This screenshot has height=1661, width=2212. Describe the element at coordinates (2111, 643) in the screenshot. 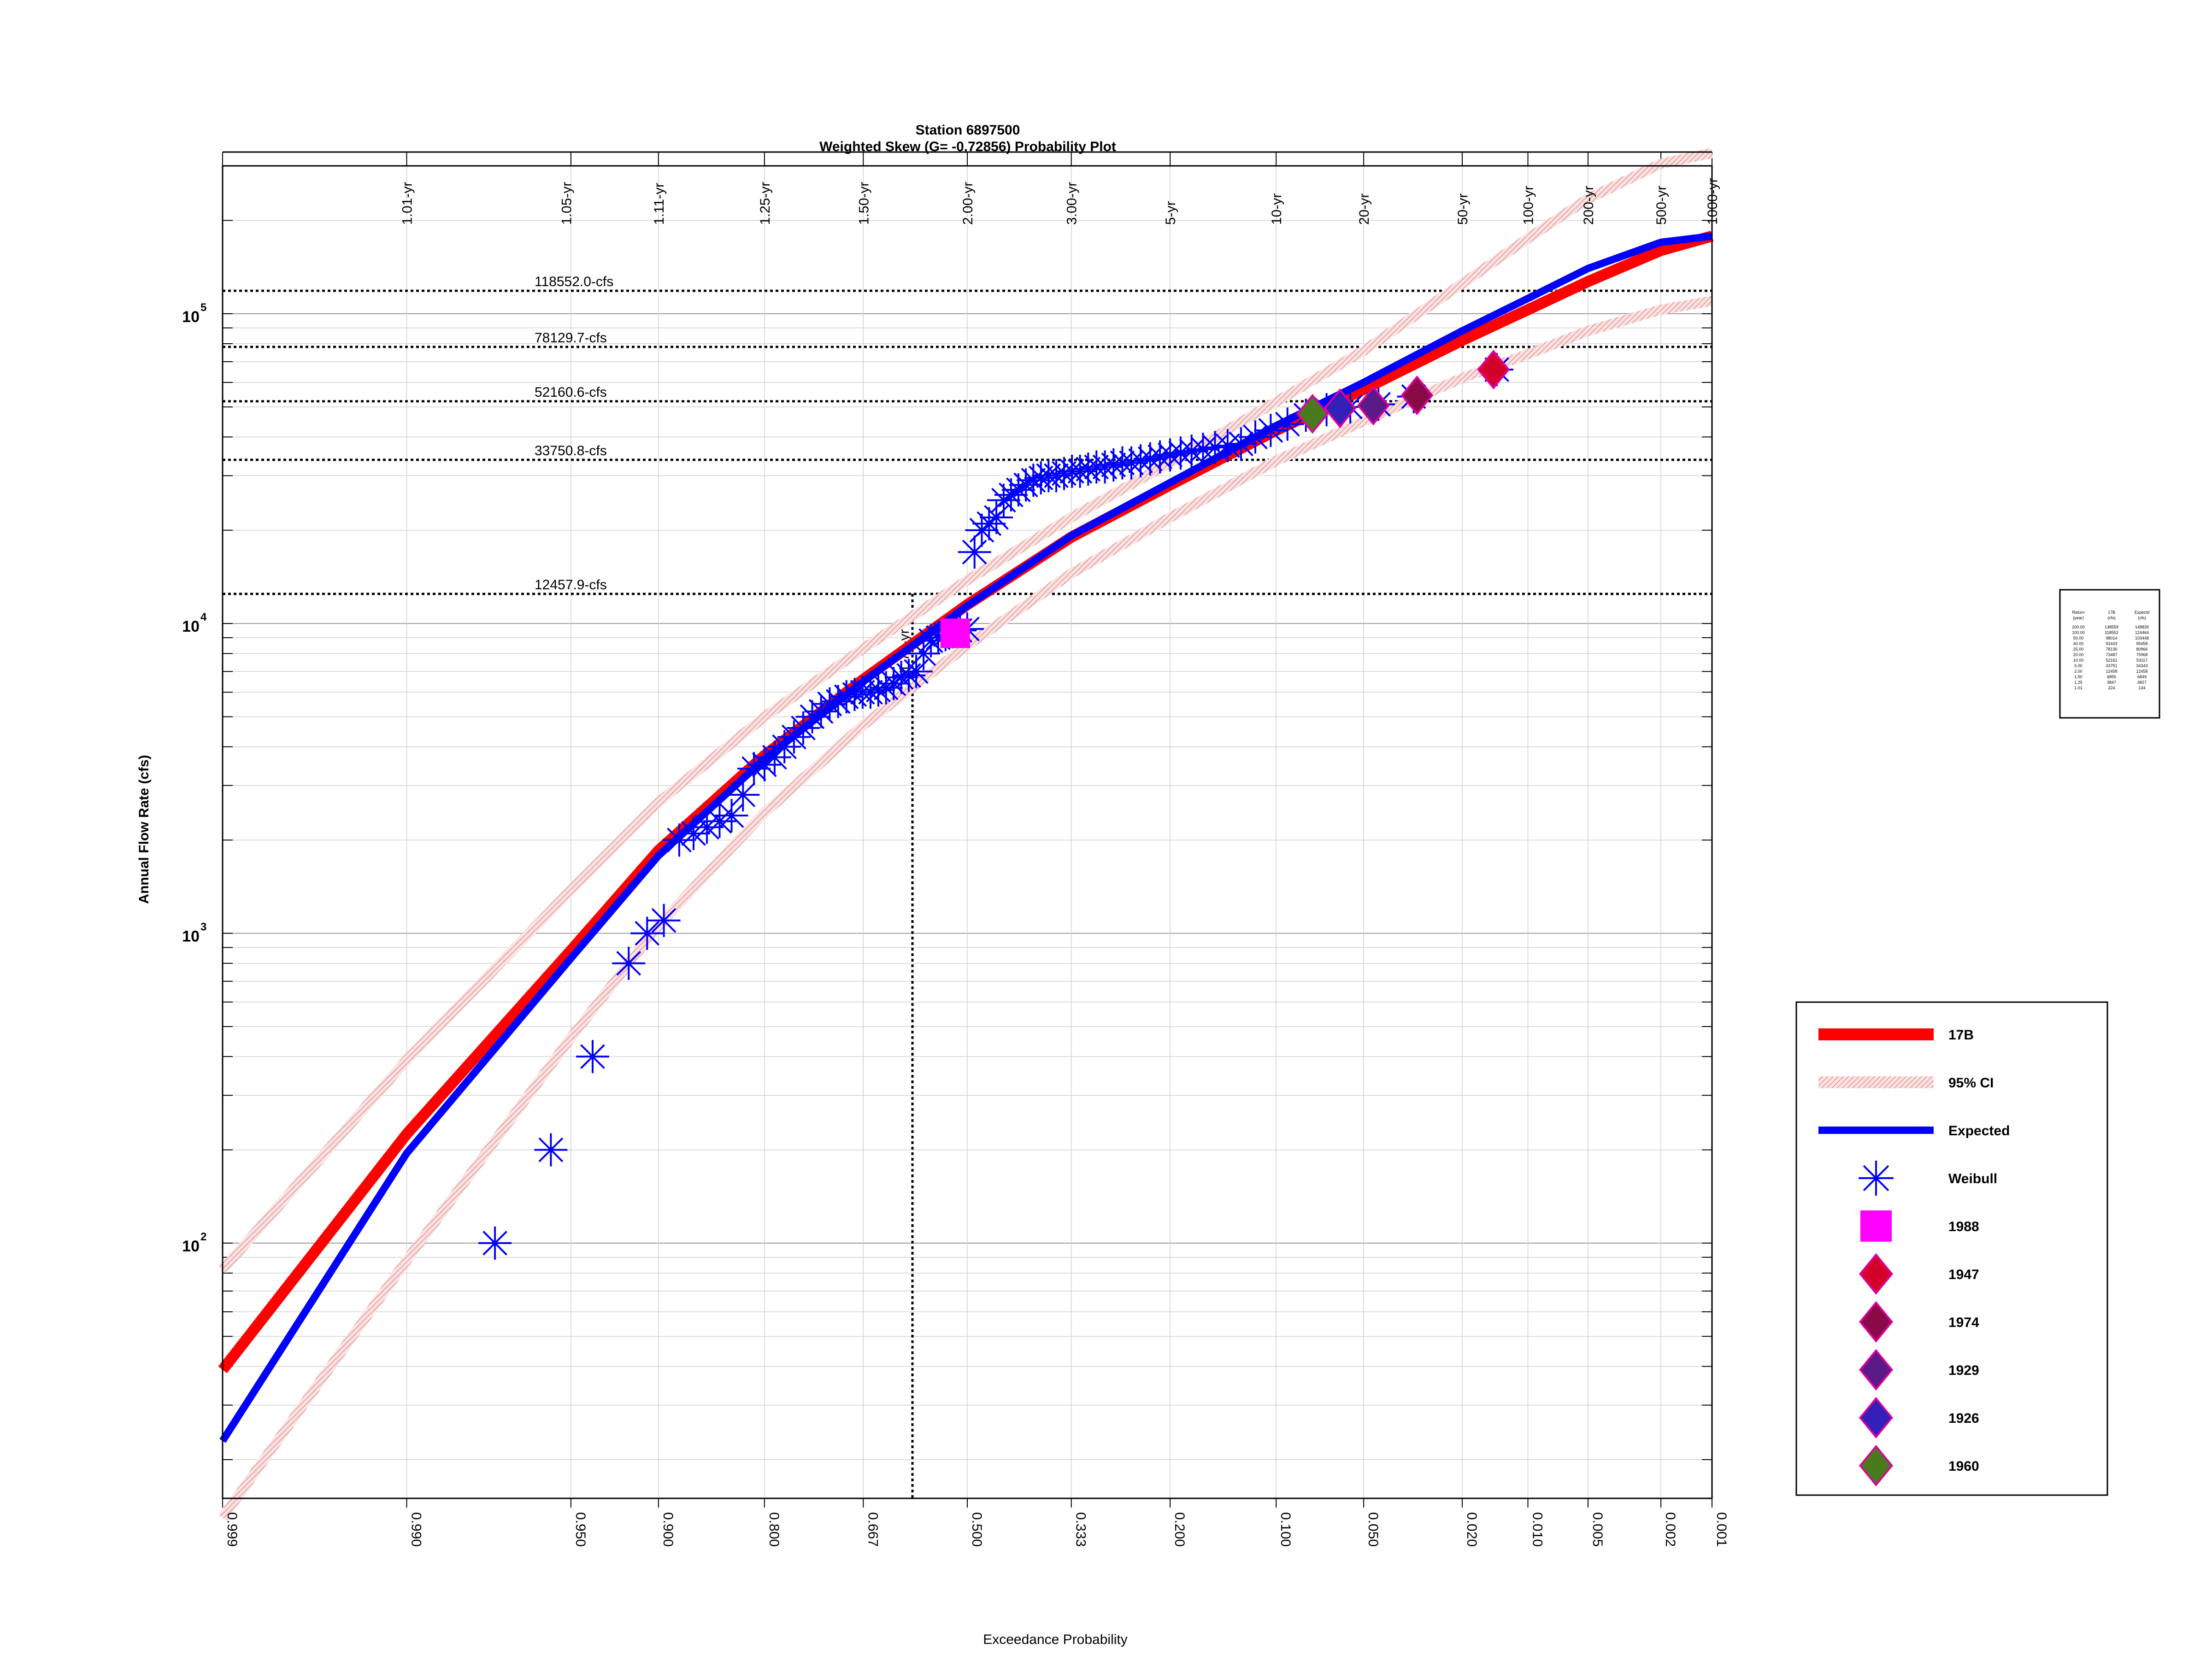

I see `table-cell: 91643` at that location.